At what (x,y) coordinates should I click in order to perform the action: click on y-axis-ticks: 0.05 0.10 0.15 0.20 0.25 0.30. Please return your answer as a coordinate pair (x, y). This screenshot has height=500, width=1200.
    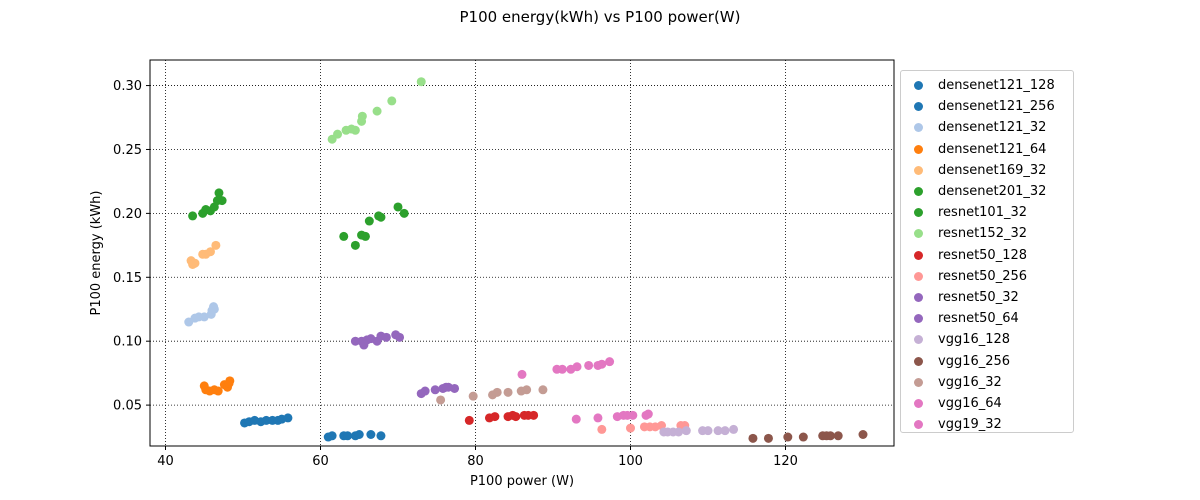
    Looking at the image, I should click on (131, 246).